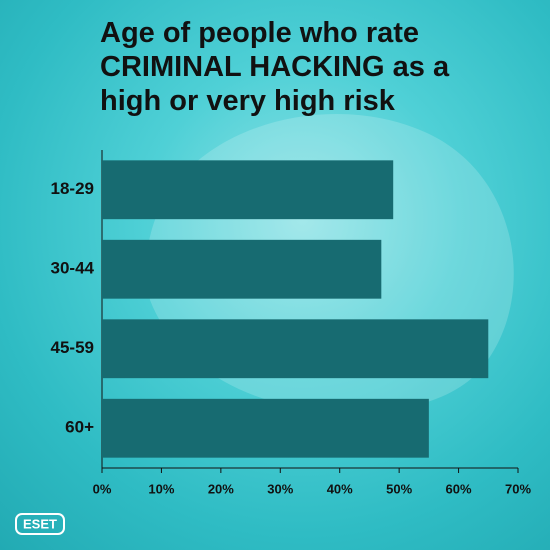 The height and width of the screenshot is (550, 550). I want to click on x-tick-label: 50%, so click(399, 488).